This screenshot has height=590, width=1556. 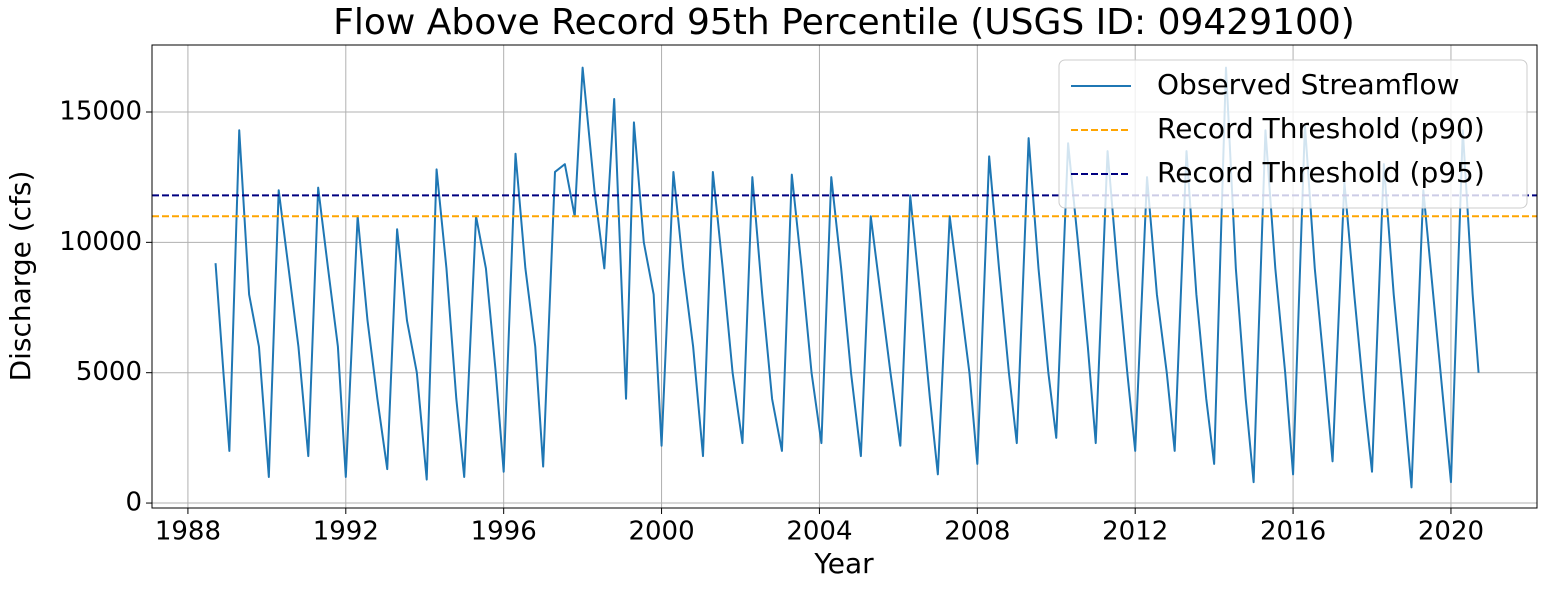 What do you see at coordinates (1308, 84) in the screenshot?
I see `legend-label: Observed Streamflow` at bounding box center [1308, 84].